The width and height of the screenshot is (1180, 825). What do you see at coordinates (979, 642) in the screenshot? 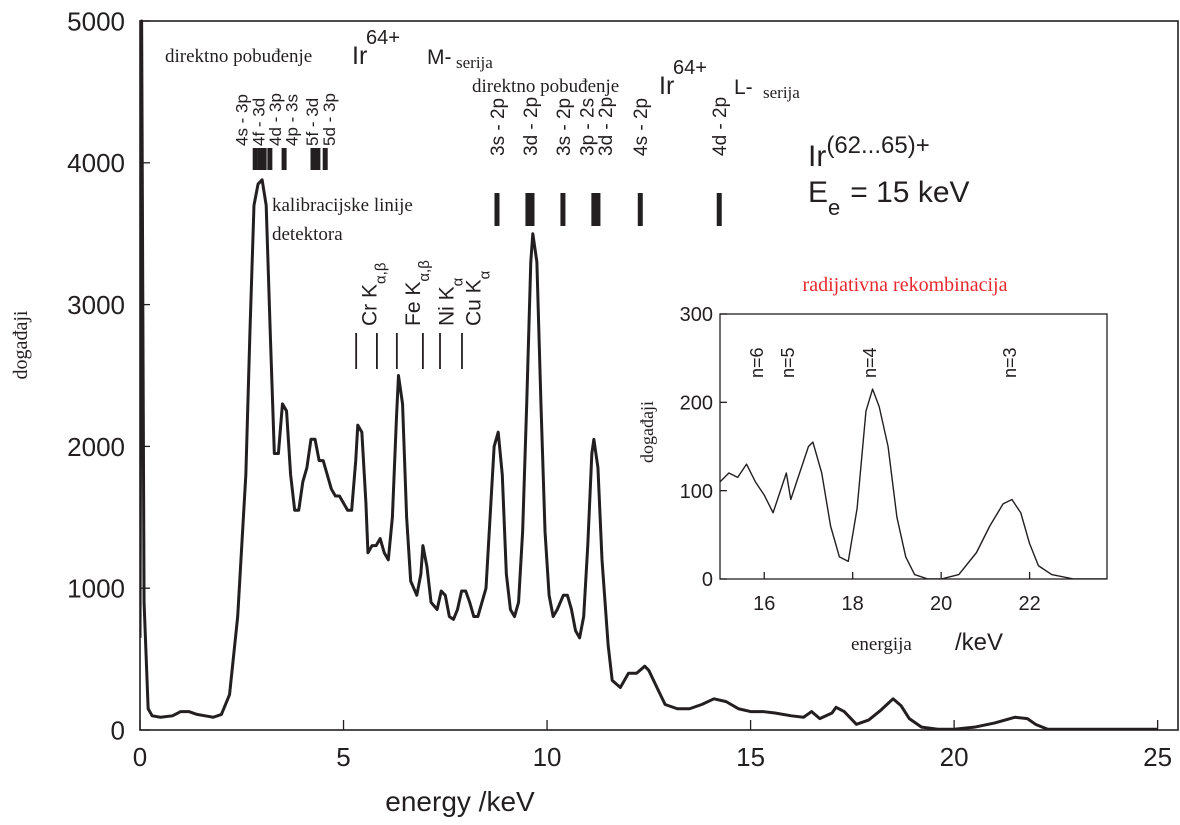
I see `inset-x-axis-unit: /keV` at bounding box center [979, 642].